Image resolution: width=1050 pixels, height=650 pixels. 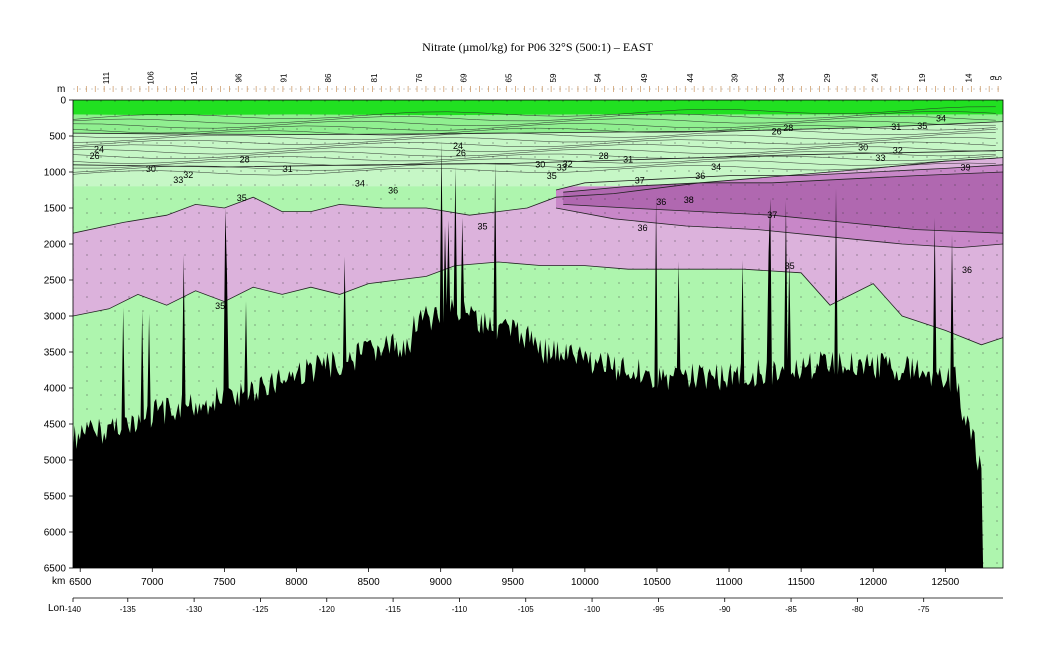 I want to click on station-label: 76, so click(x=419, y=77).